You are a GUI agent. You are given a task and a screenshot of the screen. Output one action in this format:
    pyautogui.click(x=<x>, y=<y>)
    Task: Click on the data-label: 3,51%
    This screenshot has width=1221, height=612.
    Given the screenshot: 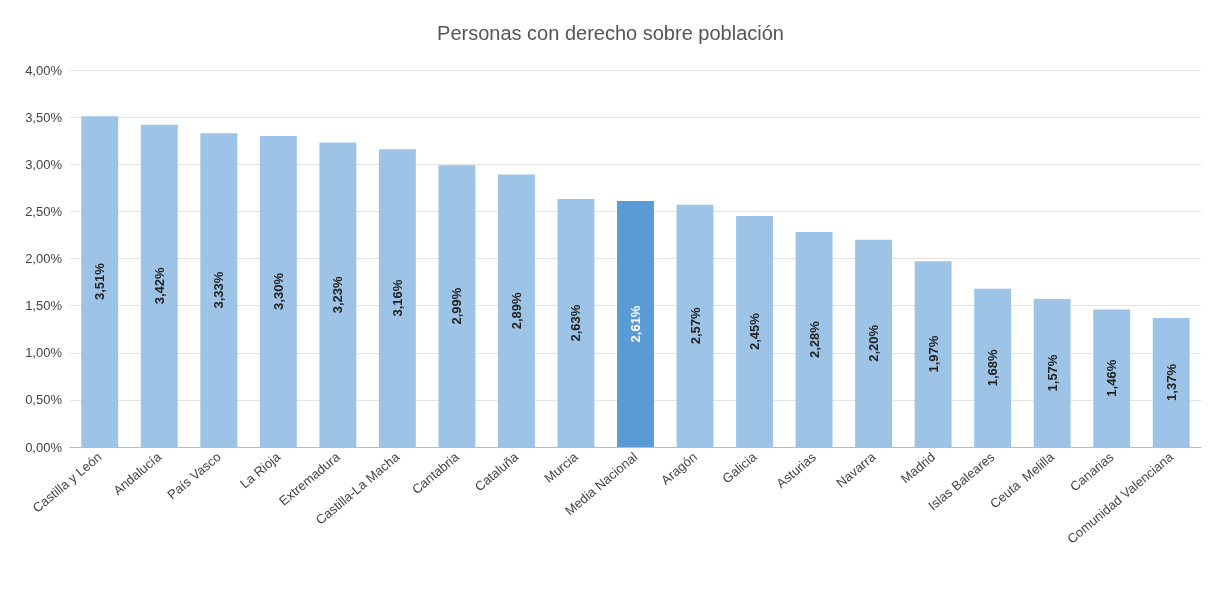 What is the action you would take?
    pyautogui.click(x=100, y=281)
    